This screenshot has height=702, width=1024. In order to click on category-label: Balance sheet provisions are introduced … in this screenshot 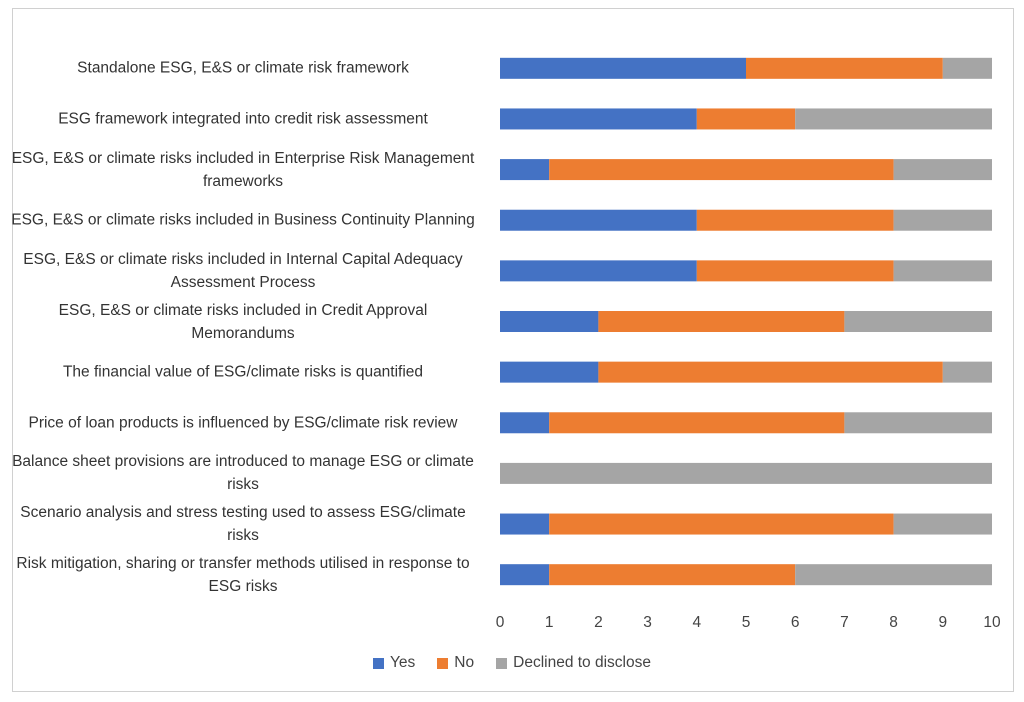, I will do `click(243, 473)`.